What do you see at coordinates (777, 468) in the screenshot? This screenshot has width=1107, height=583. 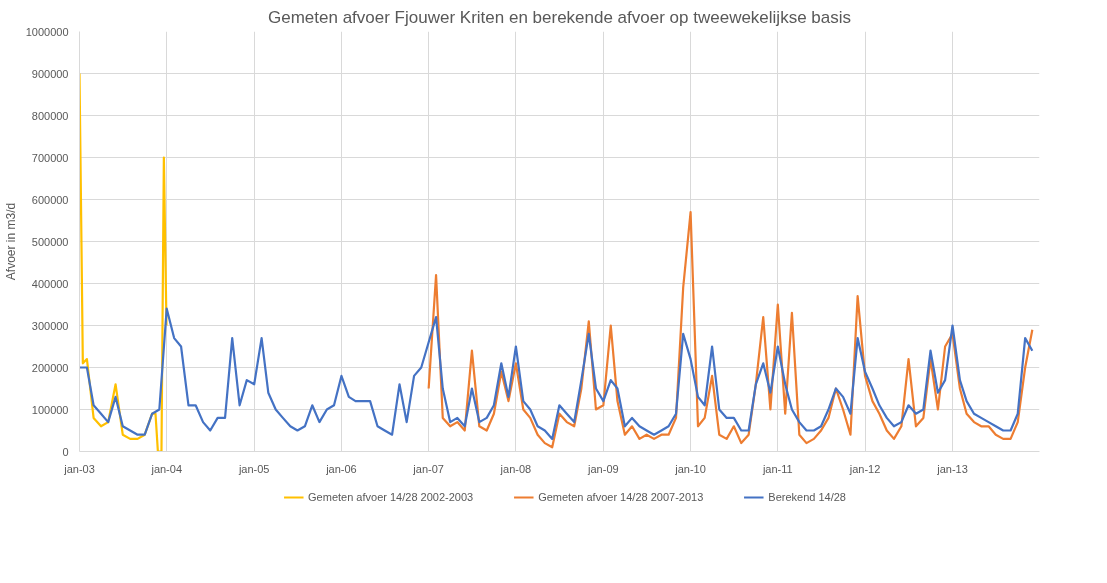 I see `x-tick-label: jan-11` at bounding box center [777, 468].